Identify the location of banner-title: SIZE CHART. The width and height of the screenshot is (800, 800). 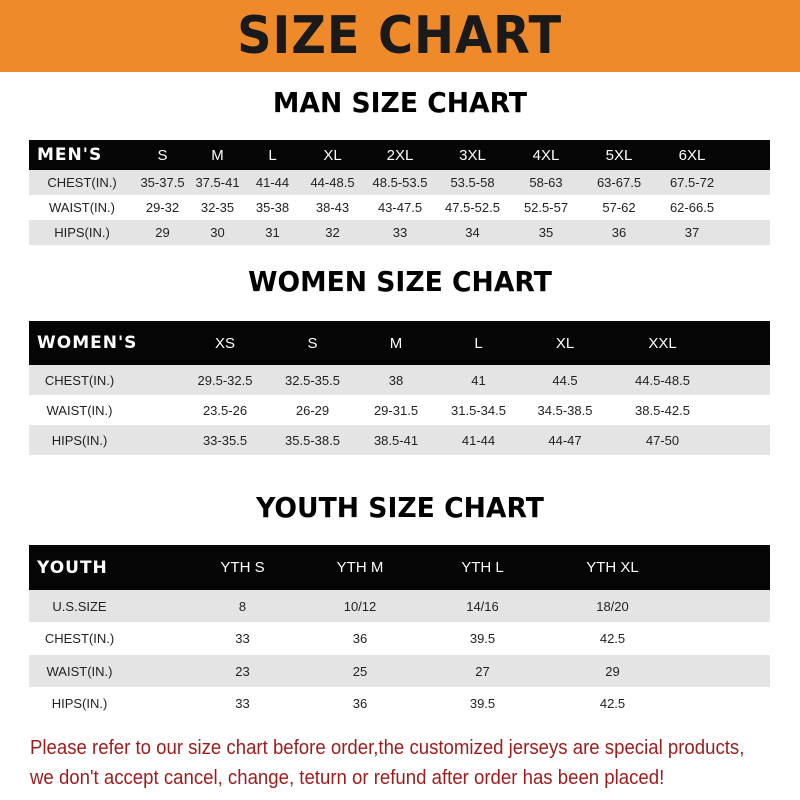
(400, 36).